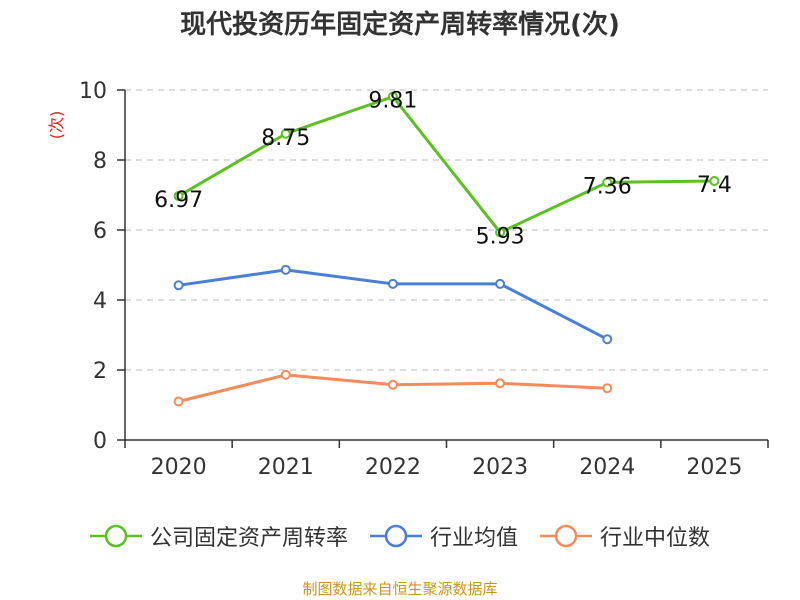 Image resolution: width=800 pixels, height=600 pixels. Describe the element at coordinates (100, 161) in the screenshot. I see `y-tick-label: 8` at that location.